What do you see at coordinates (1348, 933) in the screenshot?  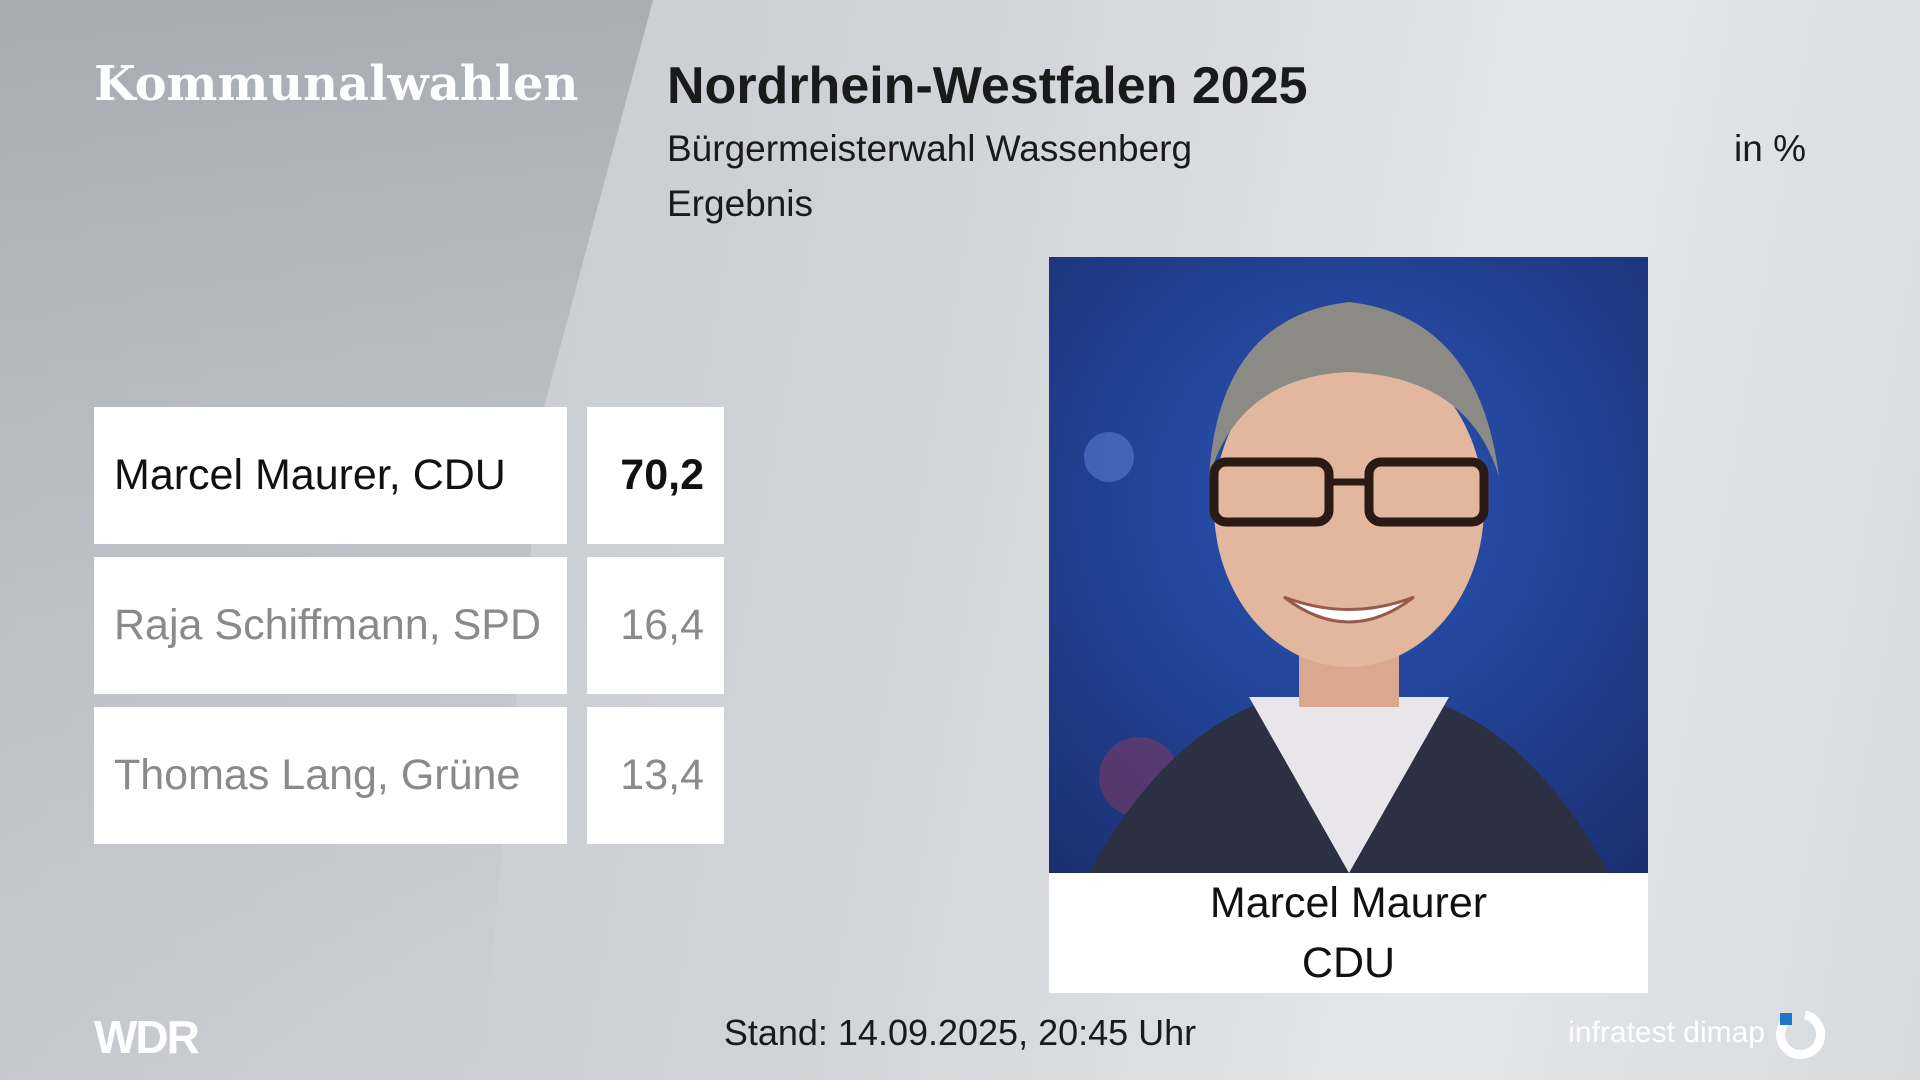 I see `photo-caption: Marcel Maurer CDU` at bounding box center [1348, 933].